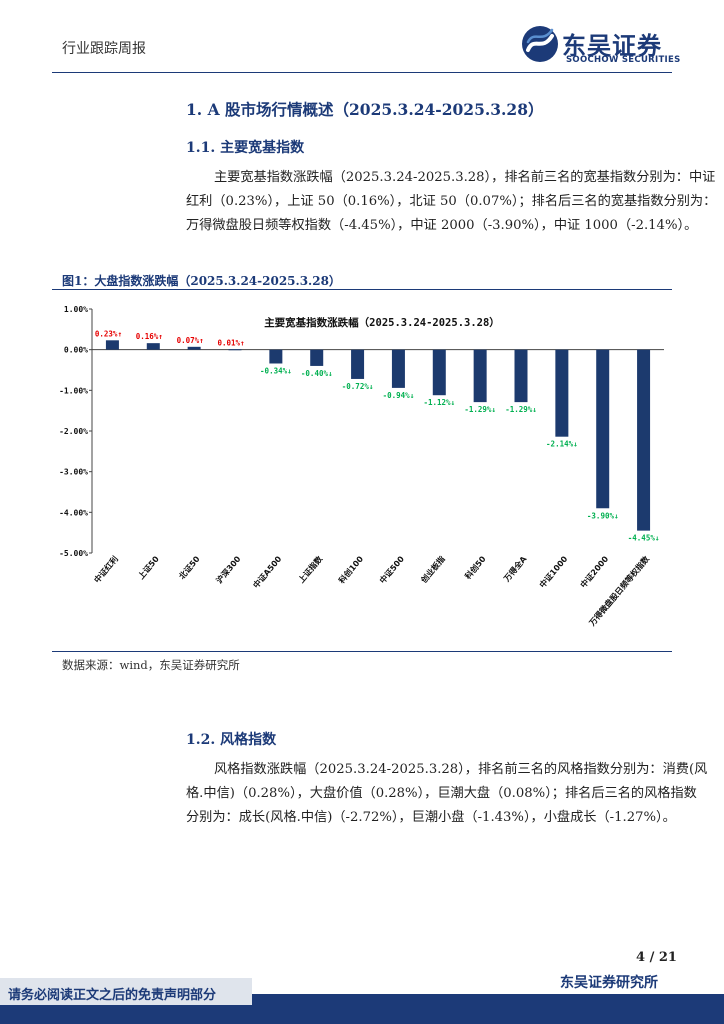 This screenshot has height=1024, width=724. I want to click on x-tick-label: 上证50, so click(148, 568).